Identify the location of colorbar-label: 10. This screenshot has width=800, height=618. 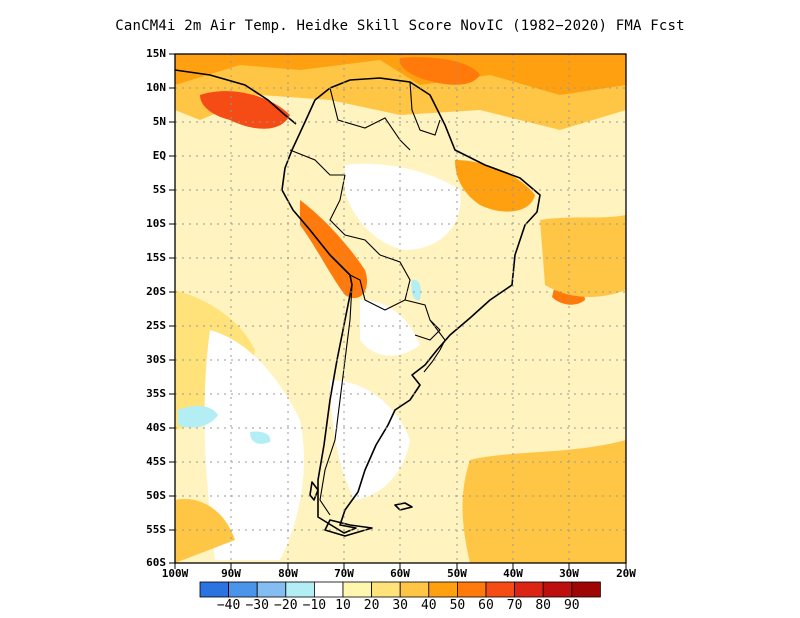
(343, 605).